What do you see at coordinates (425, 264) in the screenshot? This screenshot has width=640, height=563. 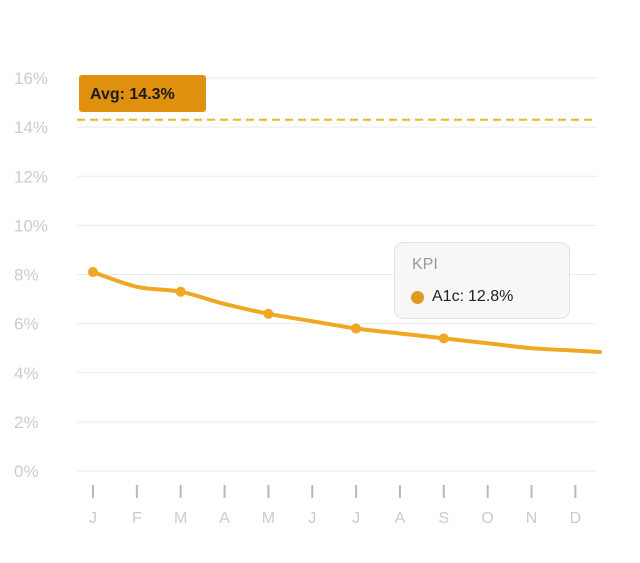 I see `tooltip-title: KPI` at bounding box center [425, 264].